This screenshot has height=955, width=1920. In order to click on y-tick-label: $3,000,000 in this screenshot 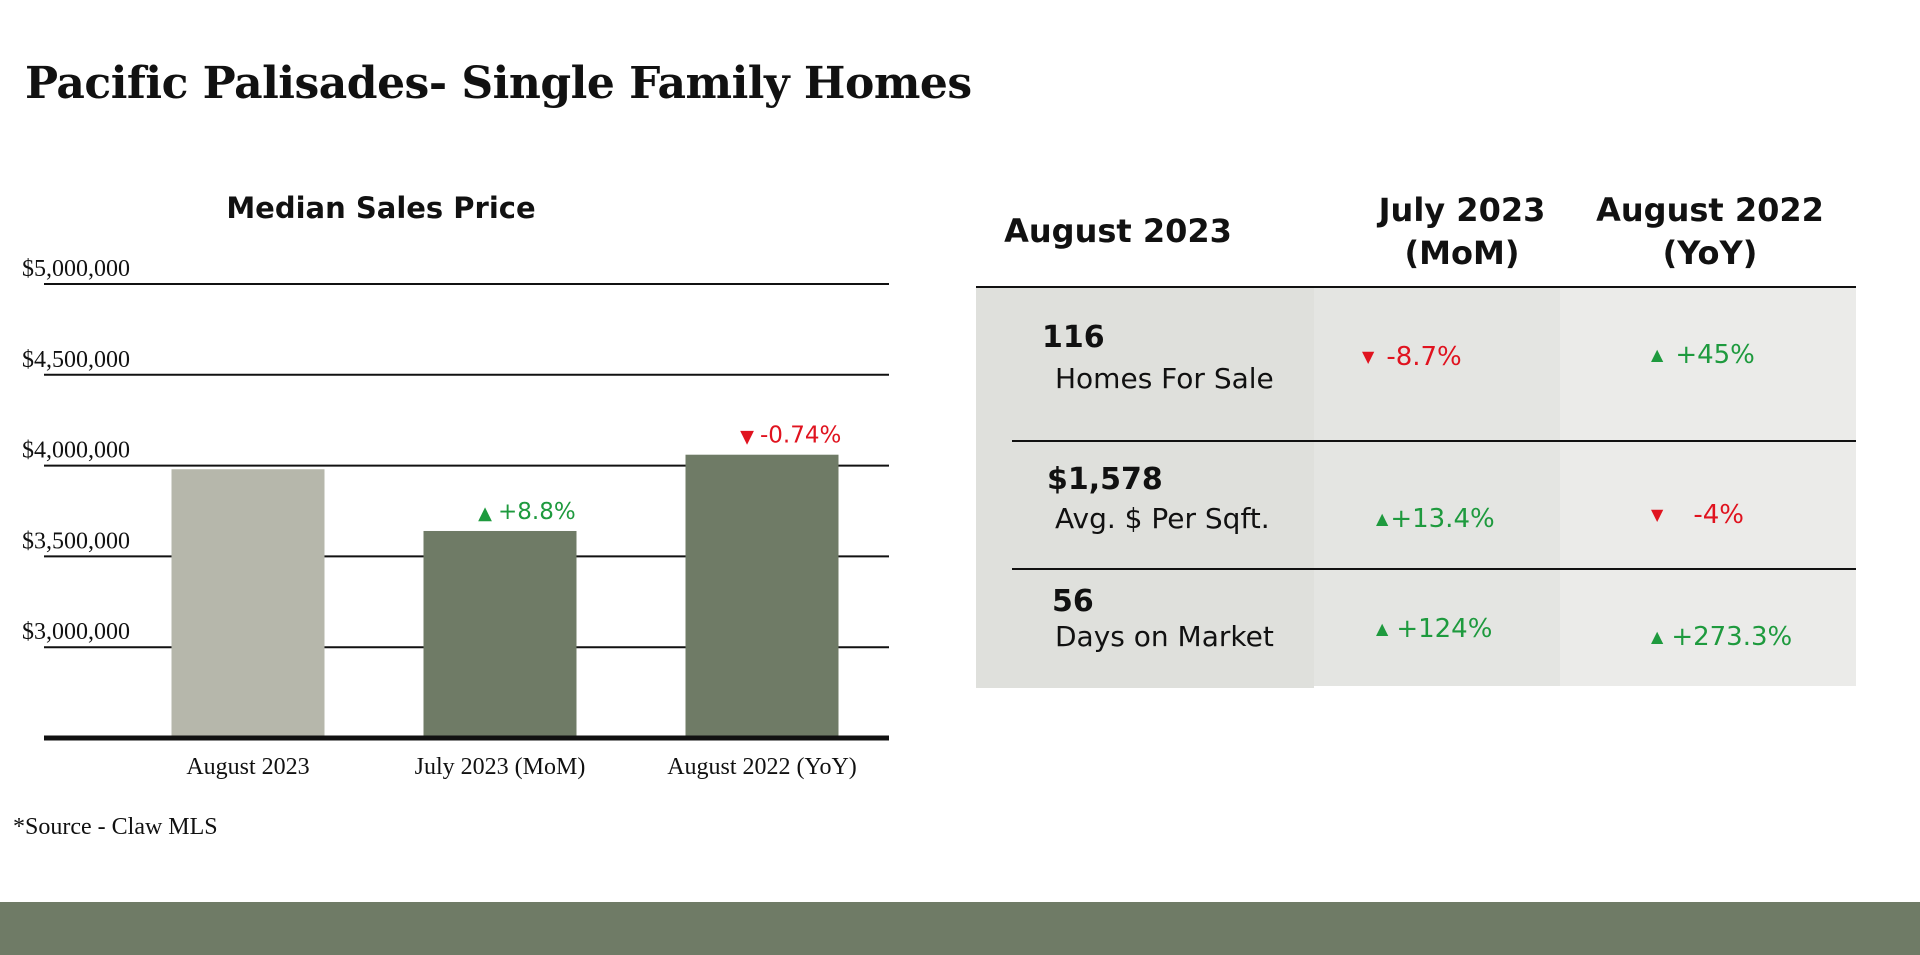, I will do `click(76, 632)`.